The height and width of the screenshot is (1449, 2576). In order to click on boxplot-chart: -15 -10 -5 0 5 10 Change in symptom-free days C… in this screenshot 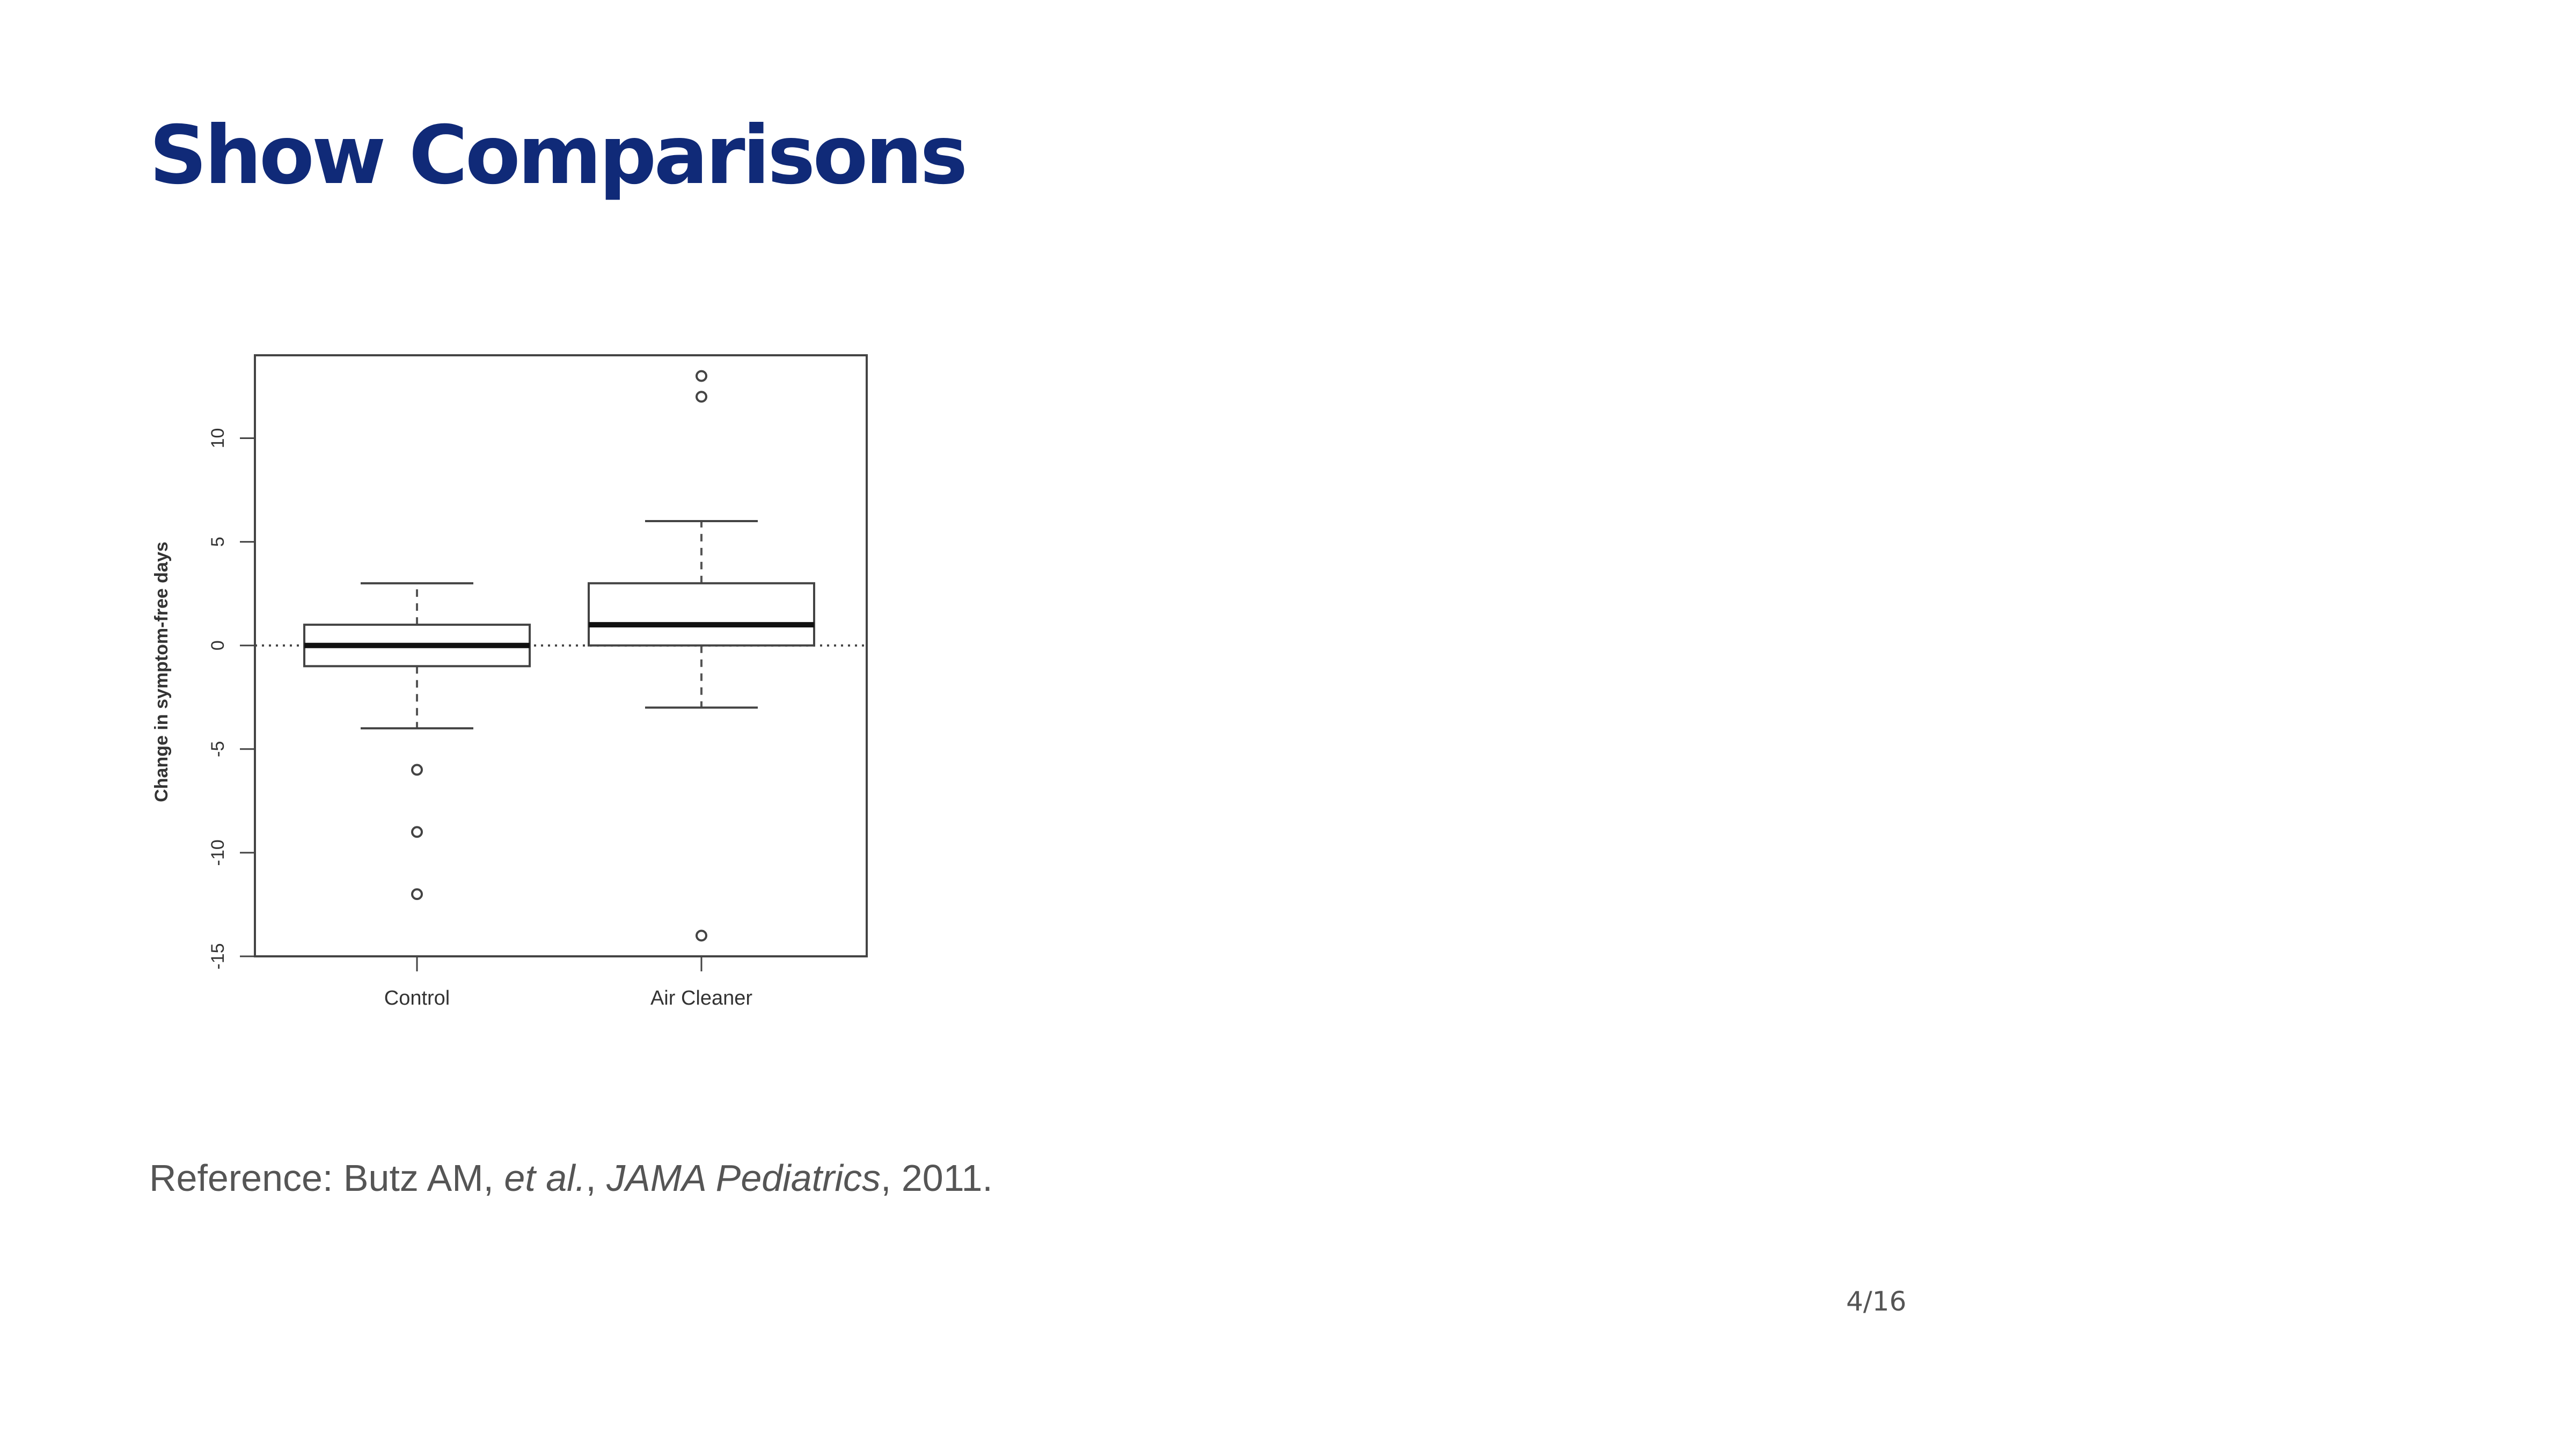, I will do `click(521, 686)`.